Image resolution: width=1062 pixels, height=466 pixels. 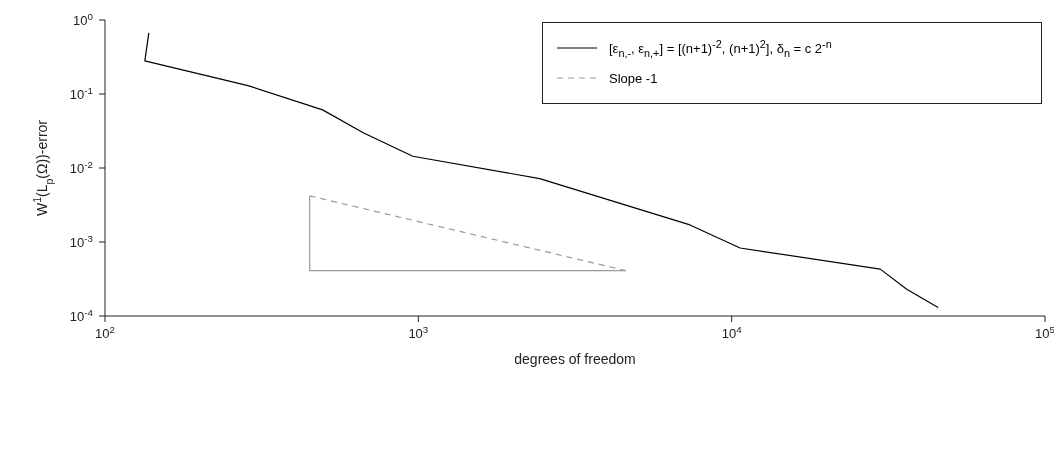 I want to click on x-tick-label: 10$^{3}$, so click(x=418, y=332).